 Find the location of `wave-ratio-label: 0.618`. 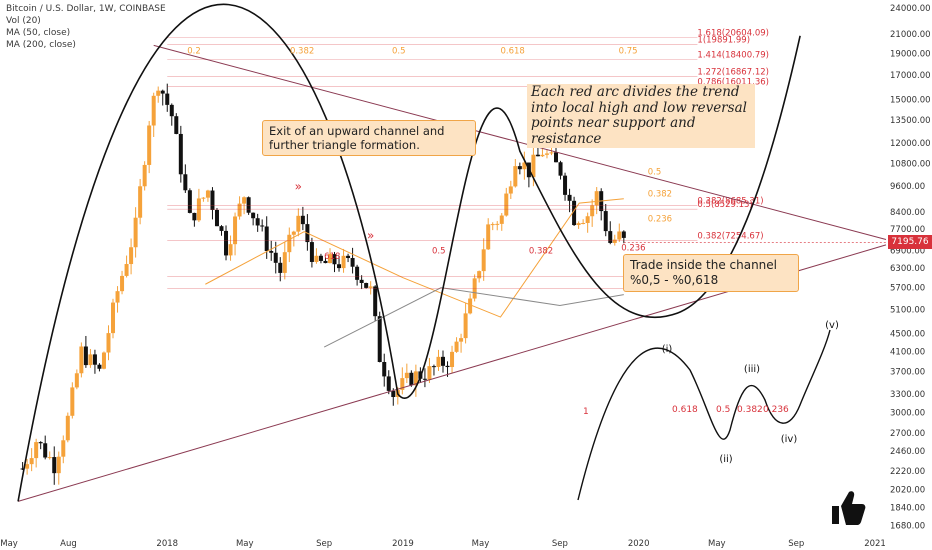

wave-ratio-label: 0.618 is located at coordinates (685, 410).